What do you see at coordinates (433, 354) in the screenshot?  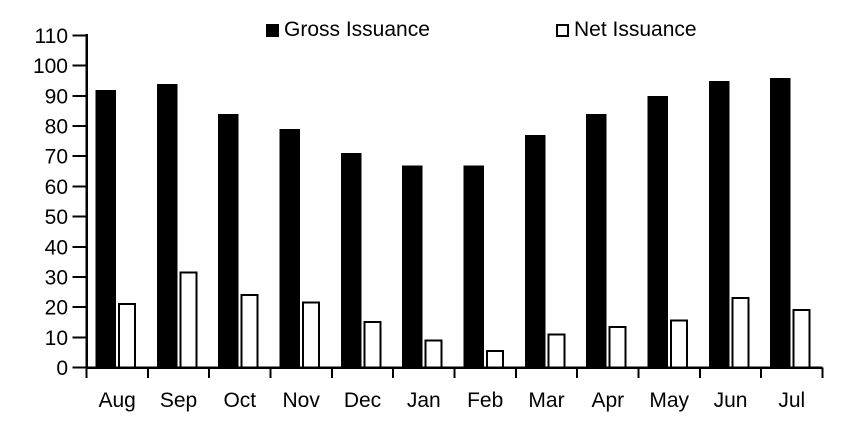 I see `net-issuance-bar-jan` at bounding box center [433, 354].